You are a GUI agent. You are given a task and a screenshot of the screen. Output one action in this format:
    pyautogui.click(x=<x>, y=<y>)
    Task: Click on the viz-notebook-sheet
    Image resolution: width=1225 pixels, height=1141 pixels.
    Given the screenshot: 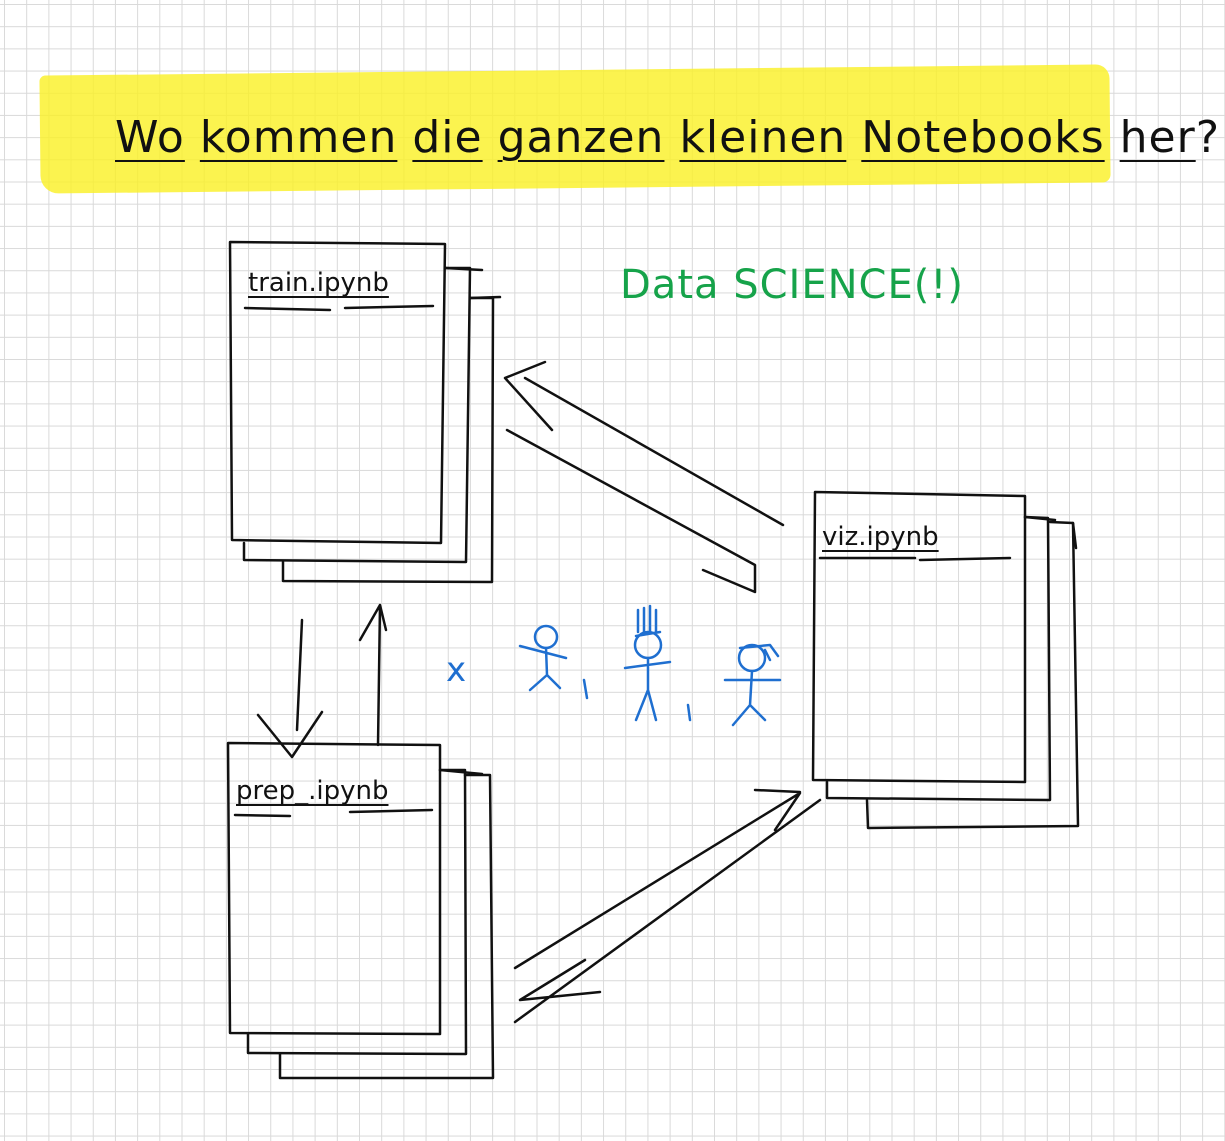 What is the action you would take?
    pyautogui.click(x=919, y=637)
    